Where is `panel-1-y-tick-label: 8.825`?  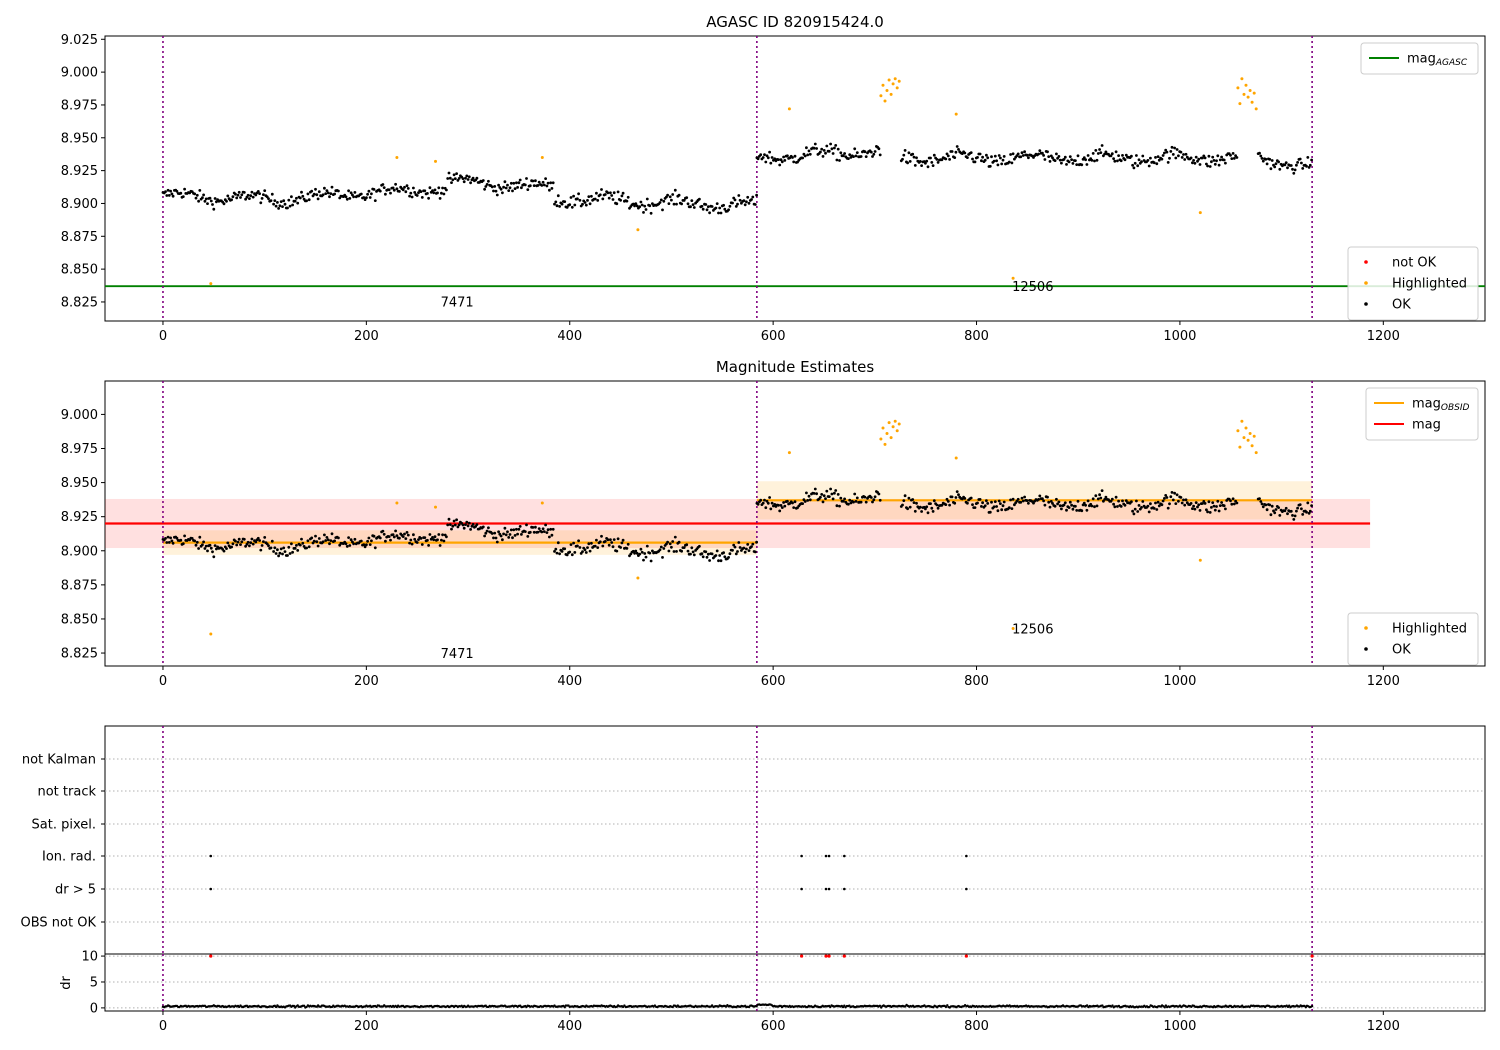
panel-1-y-tick-label: 8.825 is located at coordinates (79, 654).